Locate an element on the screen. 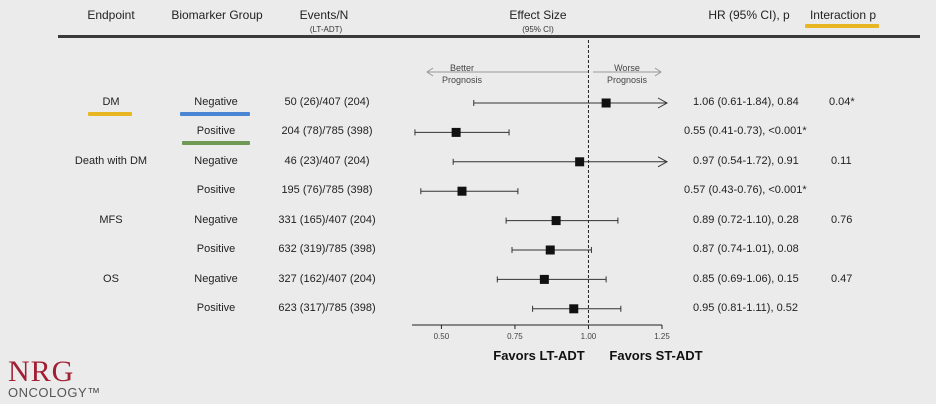 The width and height of the screenshot is (936, 404). interaction-cell: 0.04* is located at coordinates (842, 102).